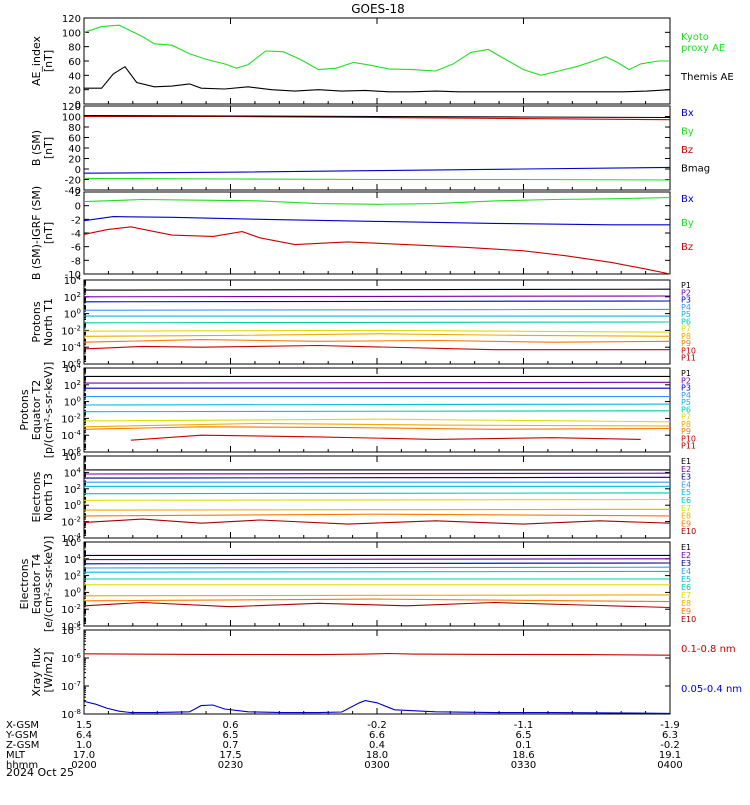 This screenshot has width=750, height=805. What do you see at coordinates (48, 233) in the screenshot?
I see `ylabel-bigrf: [nT]` at bounding box center [48, 233].